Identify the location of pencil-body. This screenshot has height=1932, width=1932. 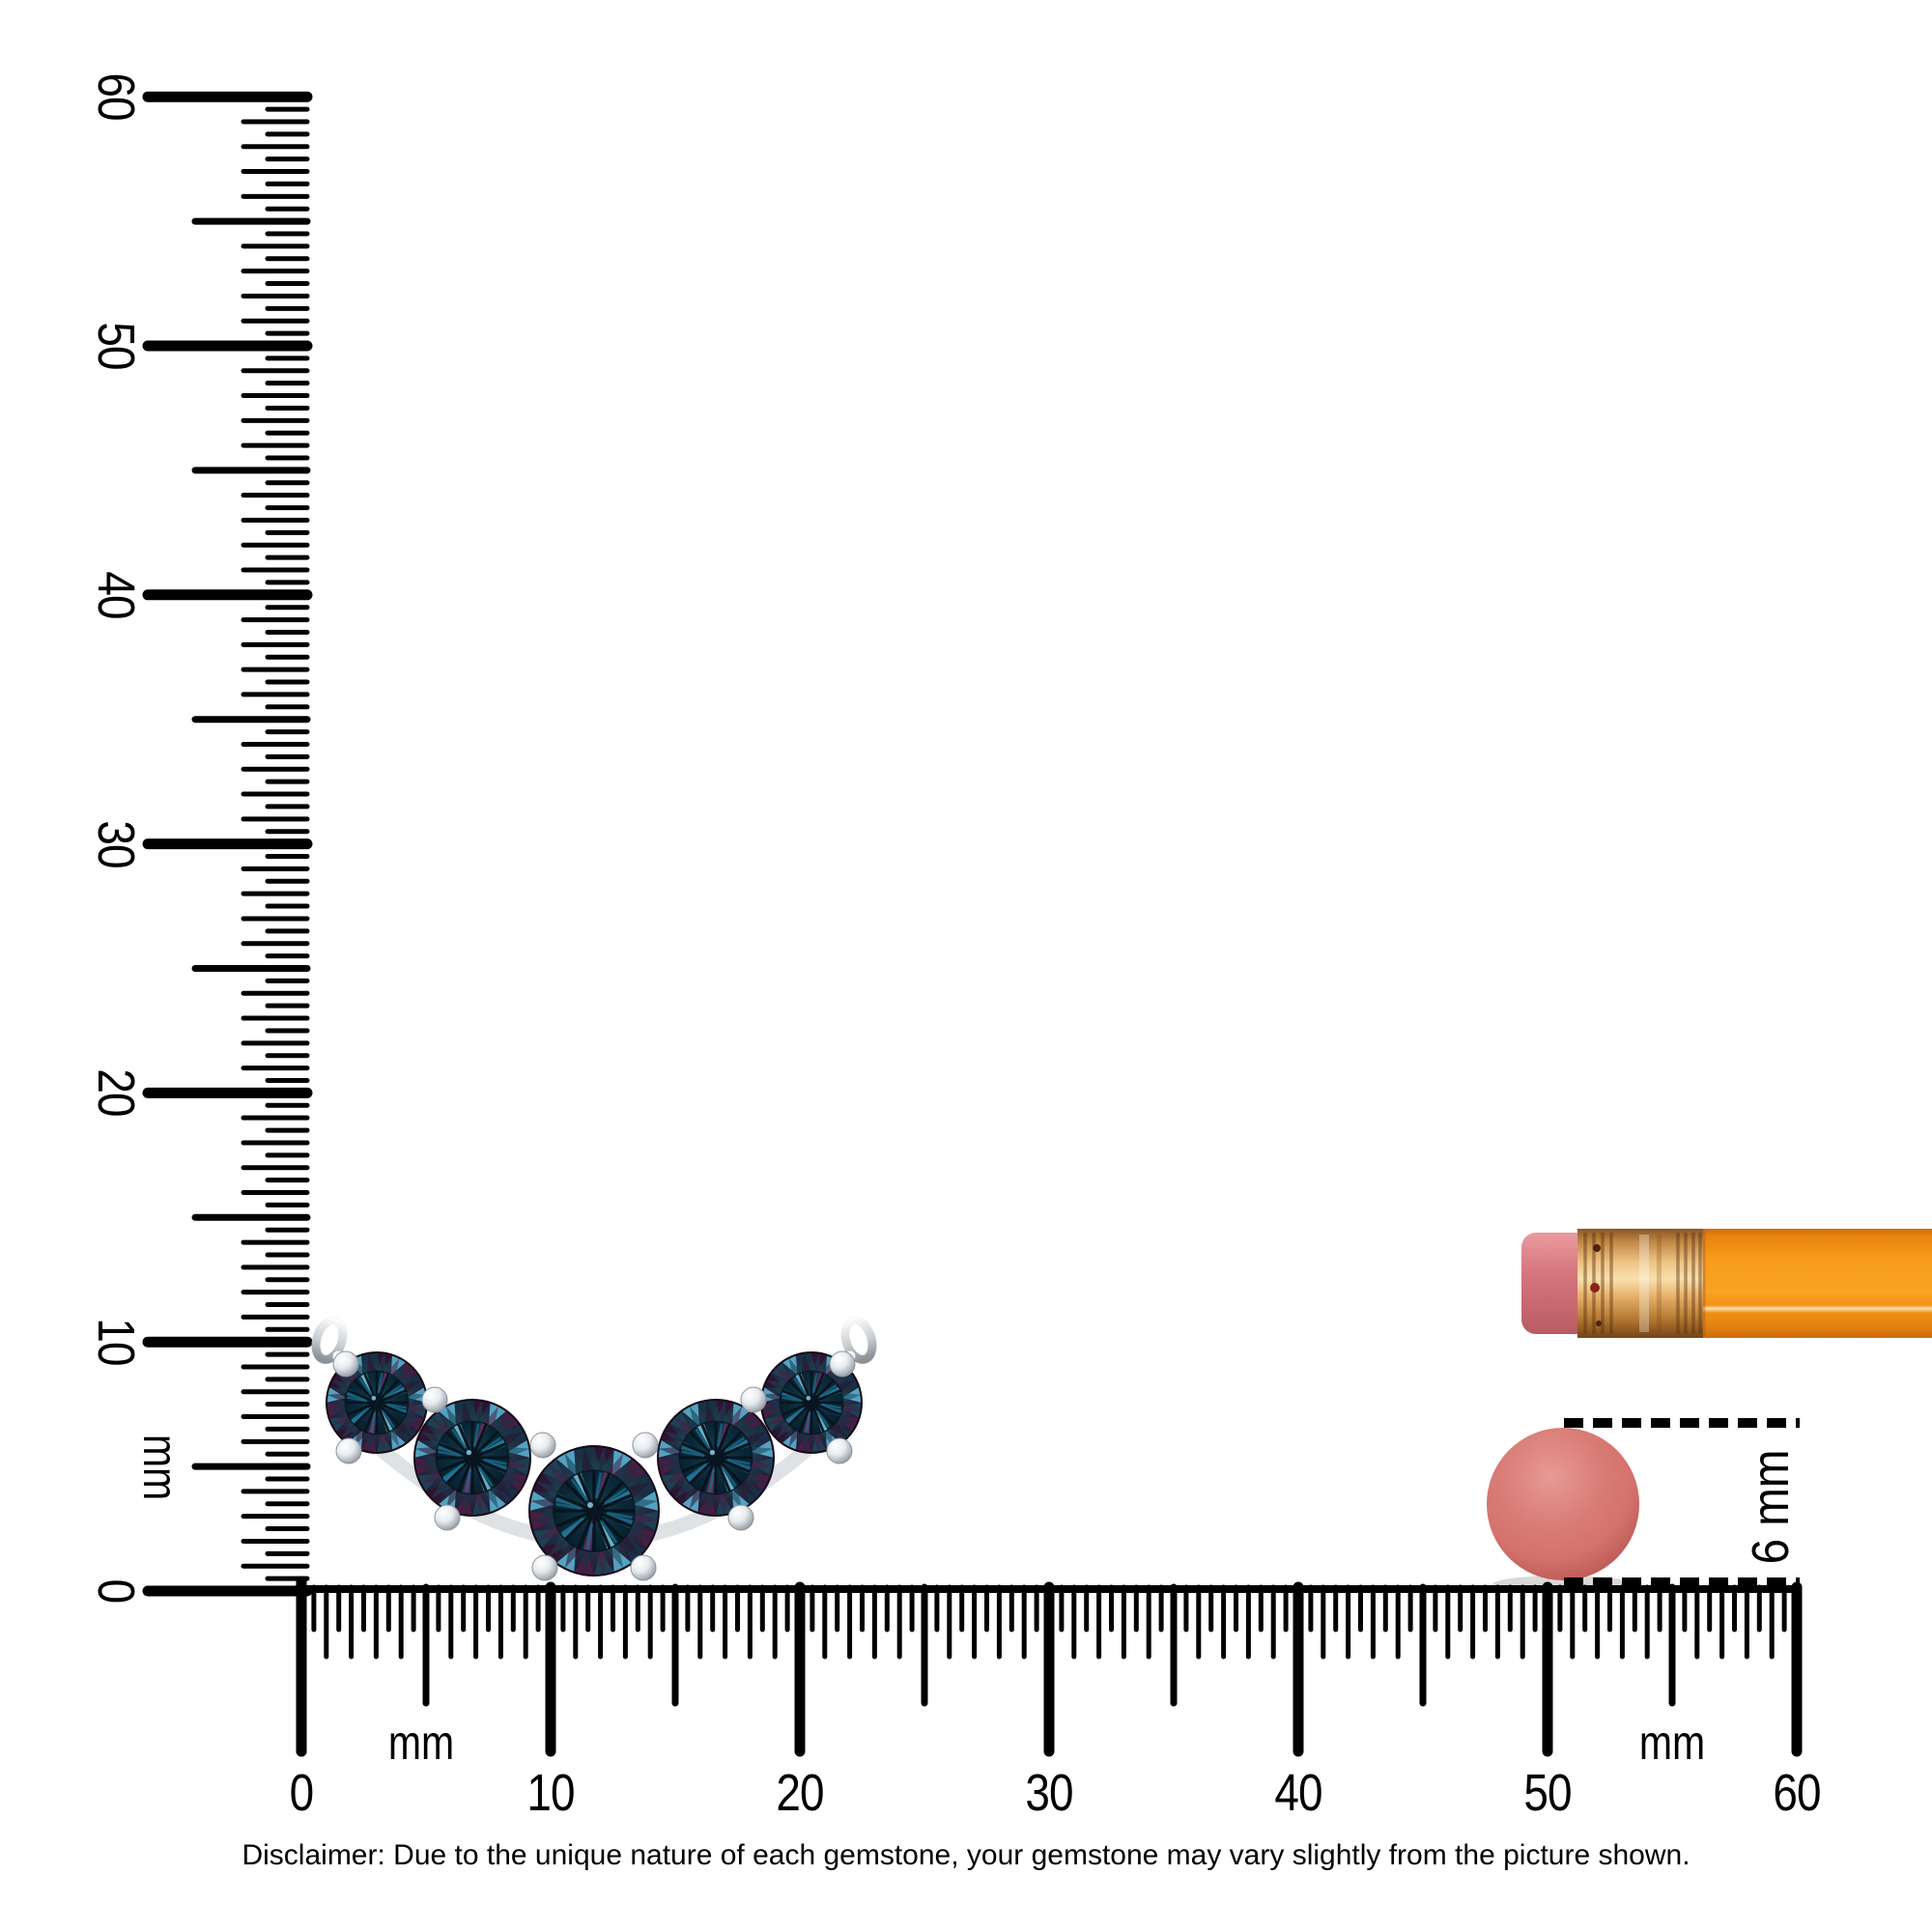
(1817, 1283).